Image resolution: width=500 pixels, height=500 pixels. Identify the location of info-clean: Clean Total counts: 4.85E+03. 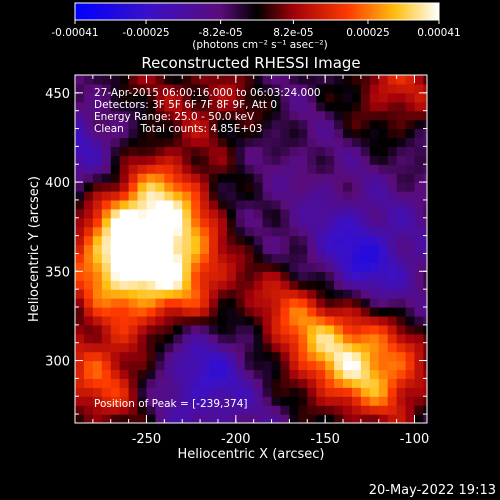
(178, 129).